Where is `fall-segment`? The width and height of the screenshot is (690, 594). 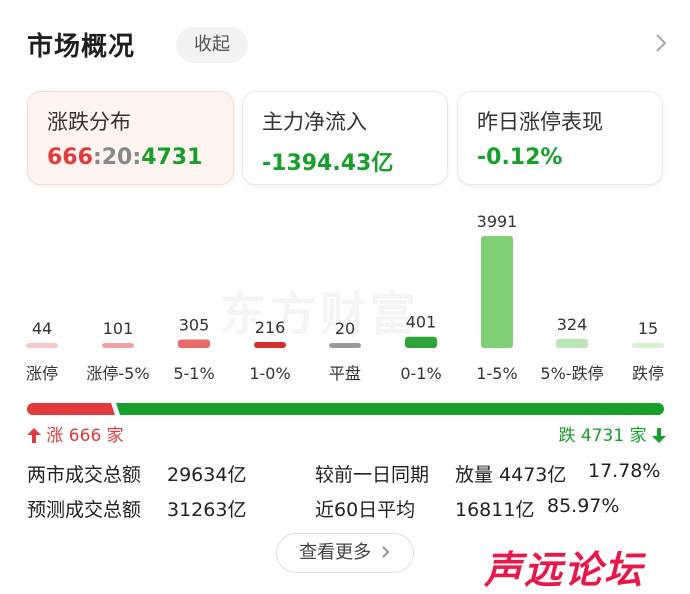
fall-segment is located at coordinates (392, 409).